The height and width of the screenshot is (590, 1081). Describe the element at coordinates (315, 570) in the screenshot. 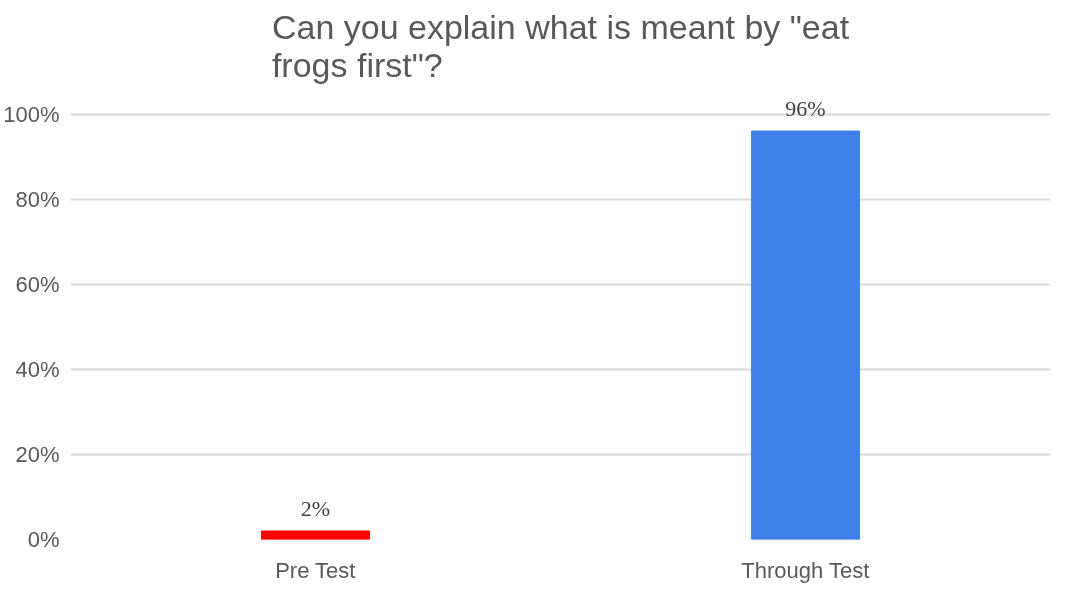

I see `x-tick-label: Pre Test` at that location.